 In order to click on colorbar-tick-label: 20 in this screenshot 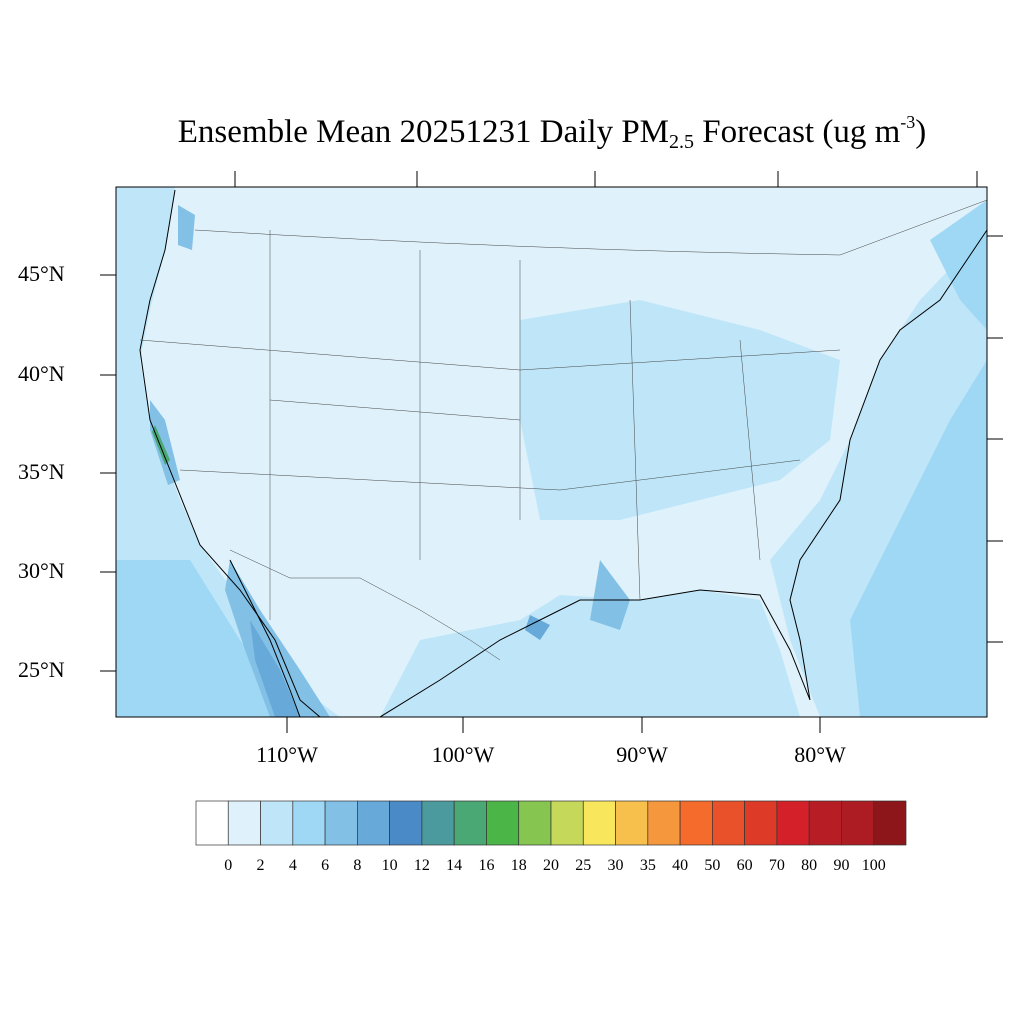, I will do `click(551, 865)`.